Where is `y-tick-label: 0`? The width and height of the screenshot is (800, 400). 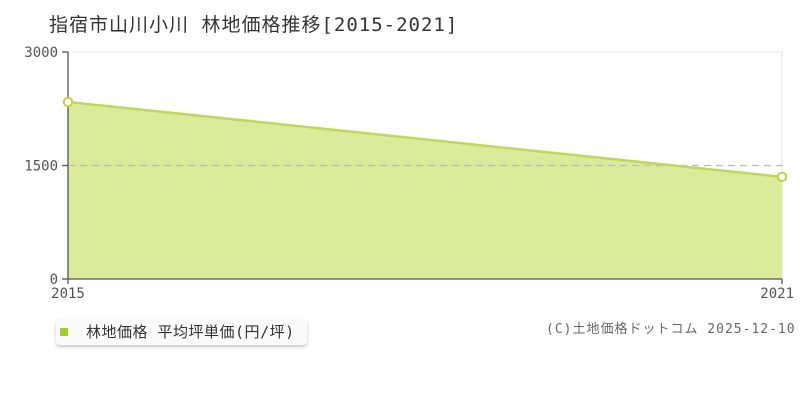 y-tick-label: 0 is located at coordinates (54, 280).